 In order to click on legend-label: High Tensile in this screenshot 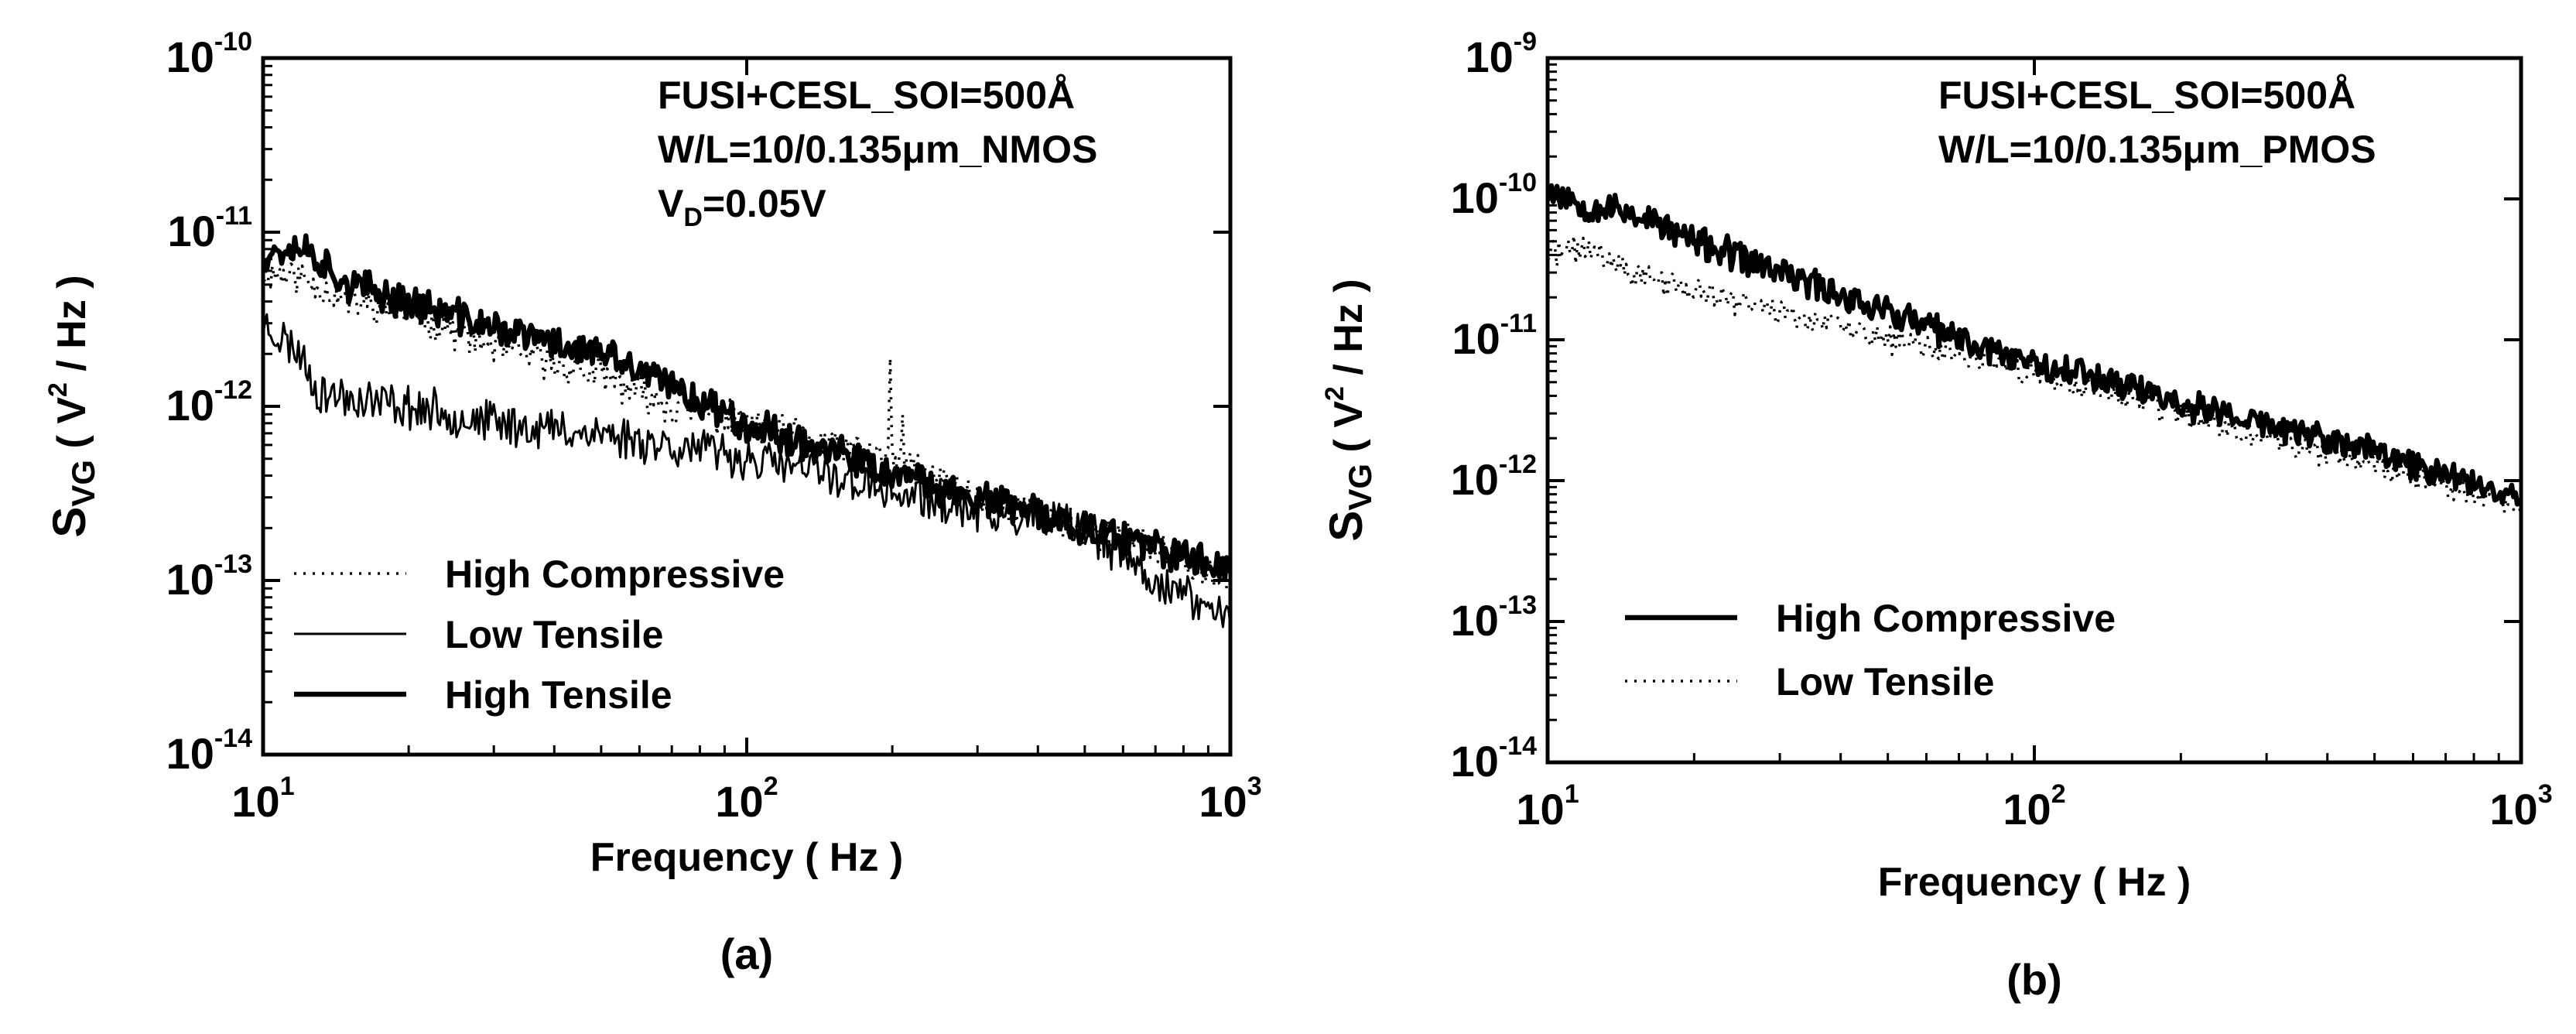, I will do `click(559, 695)`.